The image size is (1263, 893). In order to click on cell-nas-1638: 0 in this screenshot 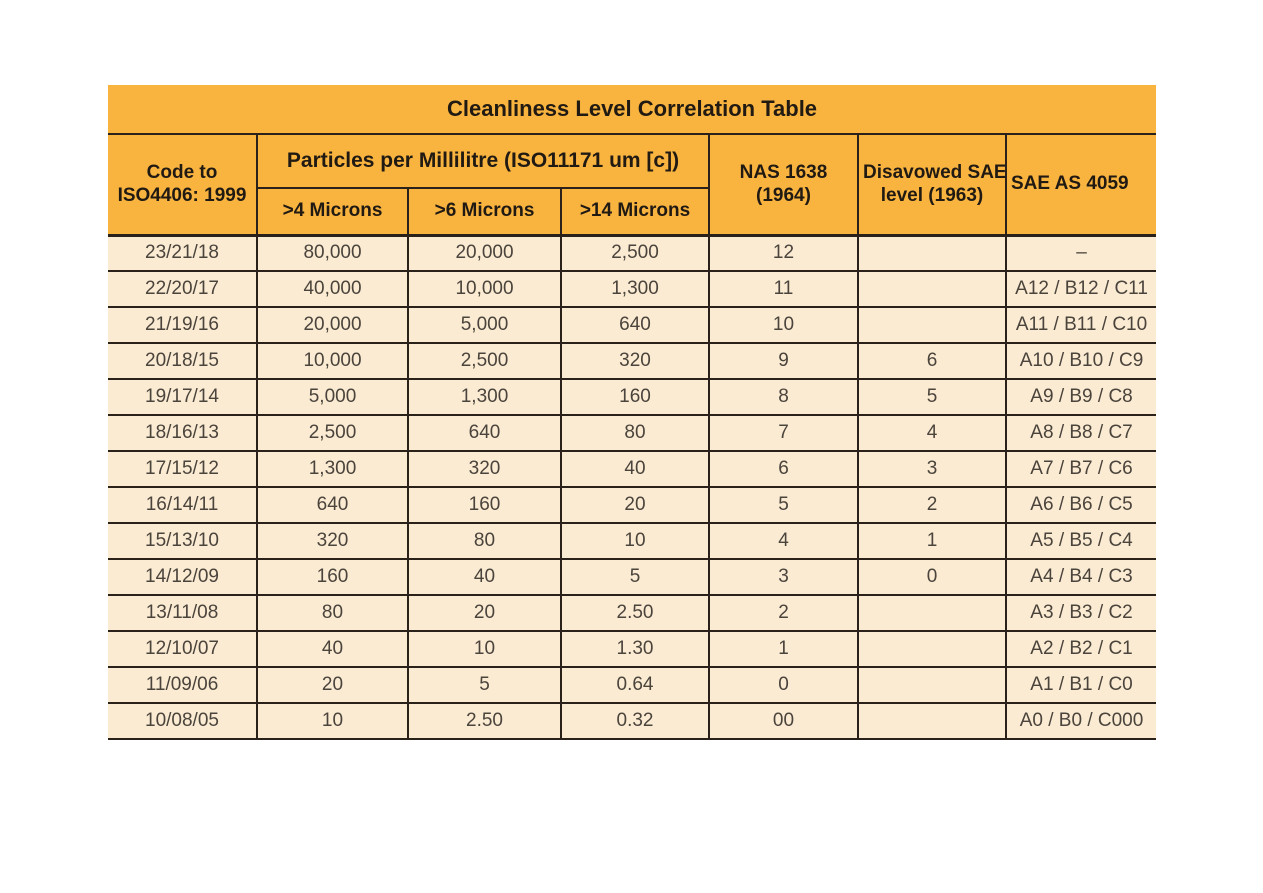, I will do `click(783, 685)`.